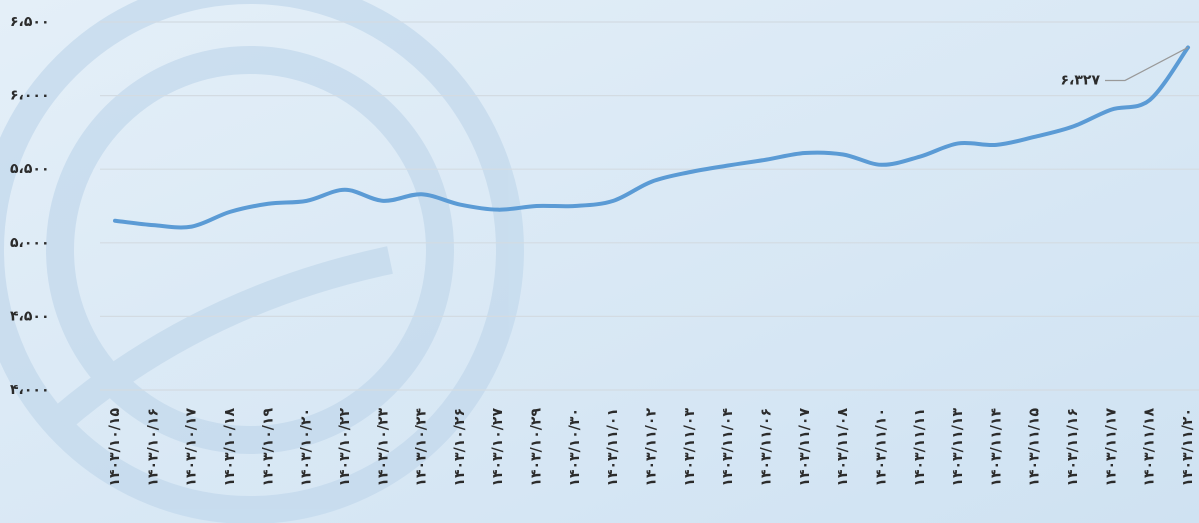 Image resolution: width=1199 pixels, height=523 pixels. Describe the element at coordinates (192, 447) in the screenshot. I see `x-tick-label: ۱۴۰۳/۱۰/۱۷` at that location.